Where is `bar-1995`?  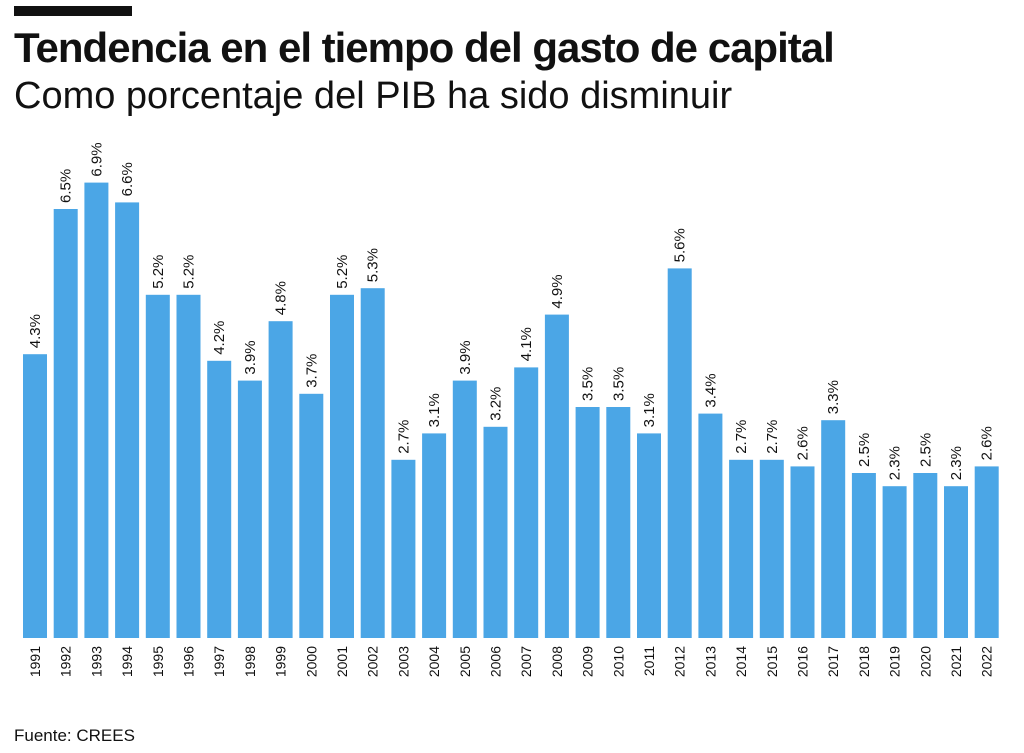 bar-1995 is located at coordinates (157, 466).